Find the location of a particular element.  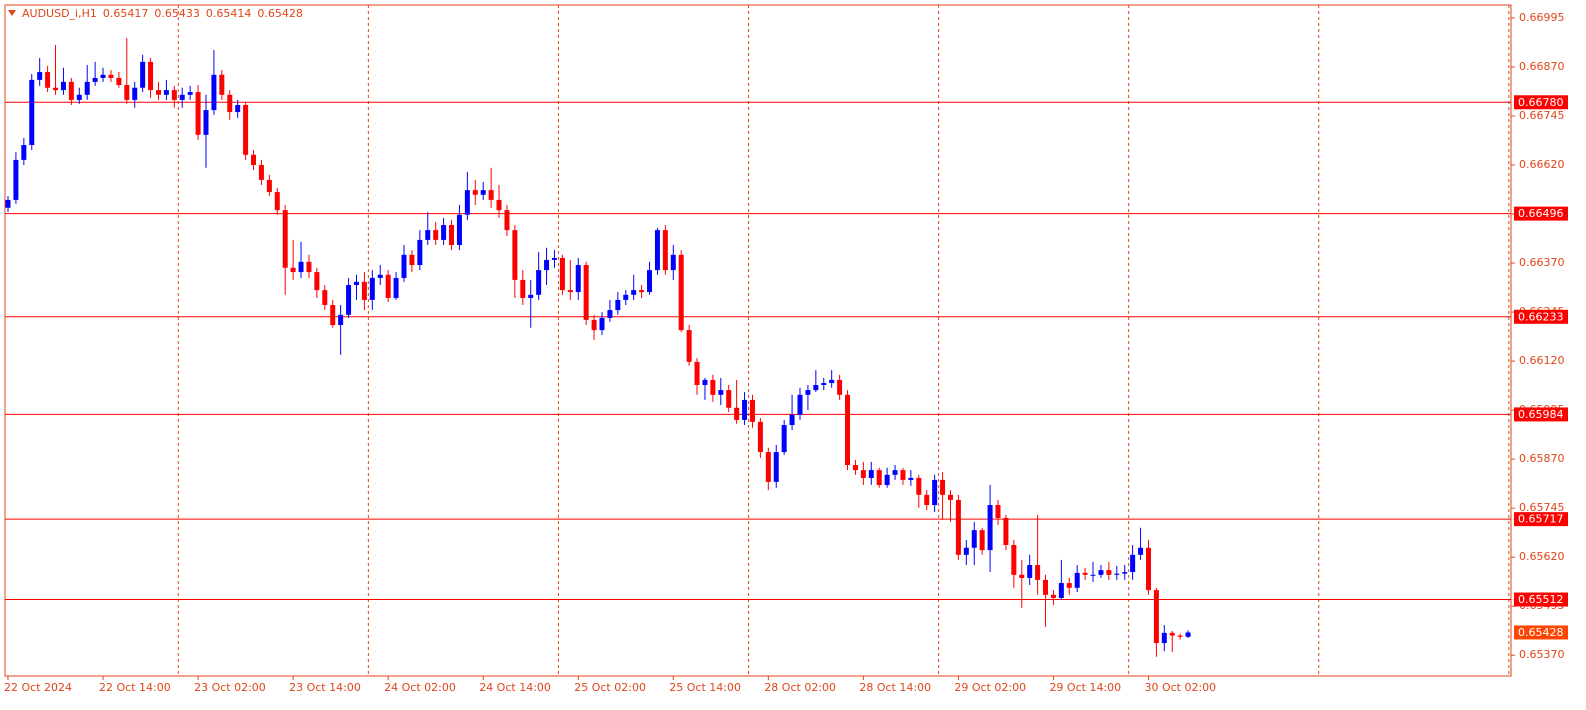

y-tick-label: 0.65370 is located at coordinates (1542, 654).